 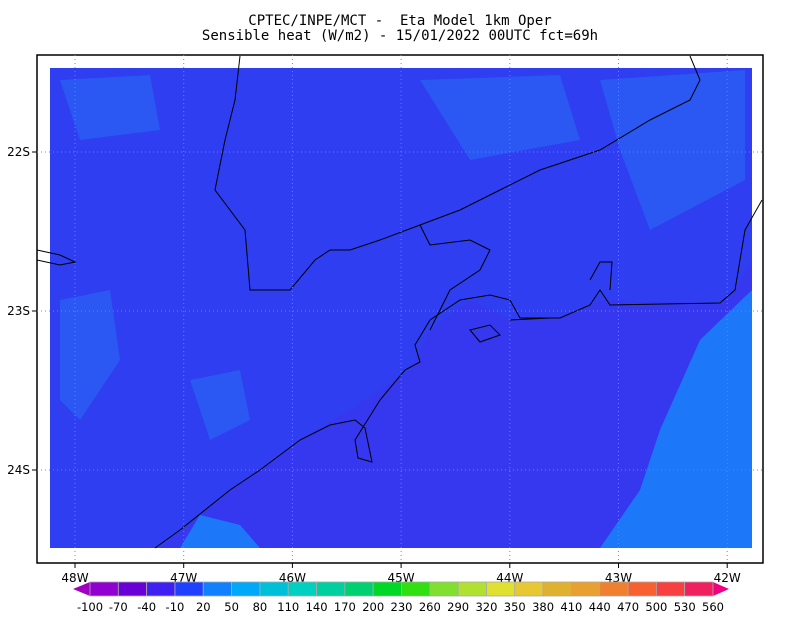 I want to click on colorbar-label: 380, so click(x=543, y=607).